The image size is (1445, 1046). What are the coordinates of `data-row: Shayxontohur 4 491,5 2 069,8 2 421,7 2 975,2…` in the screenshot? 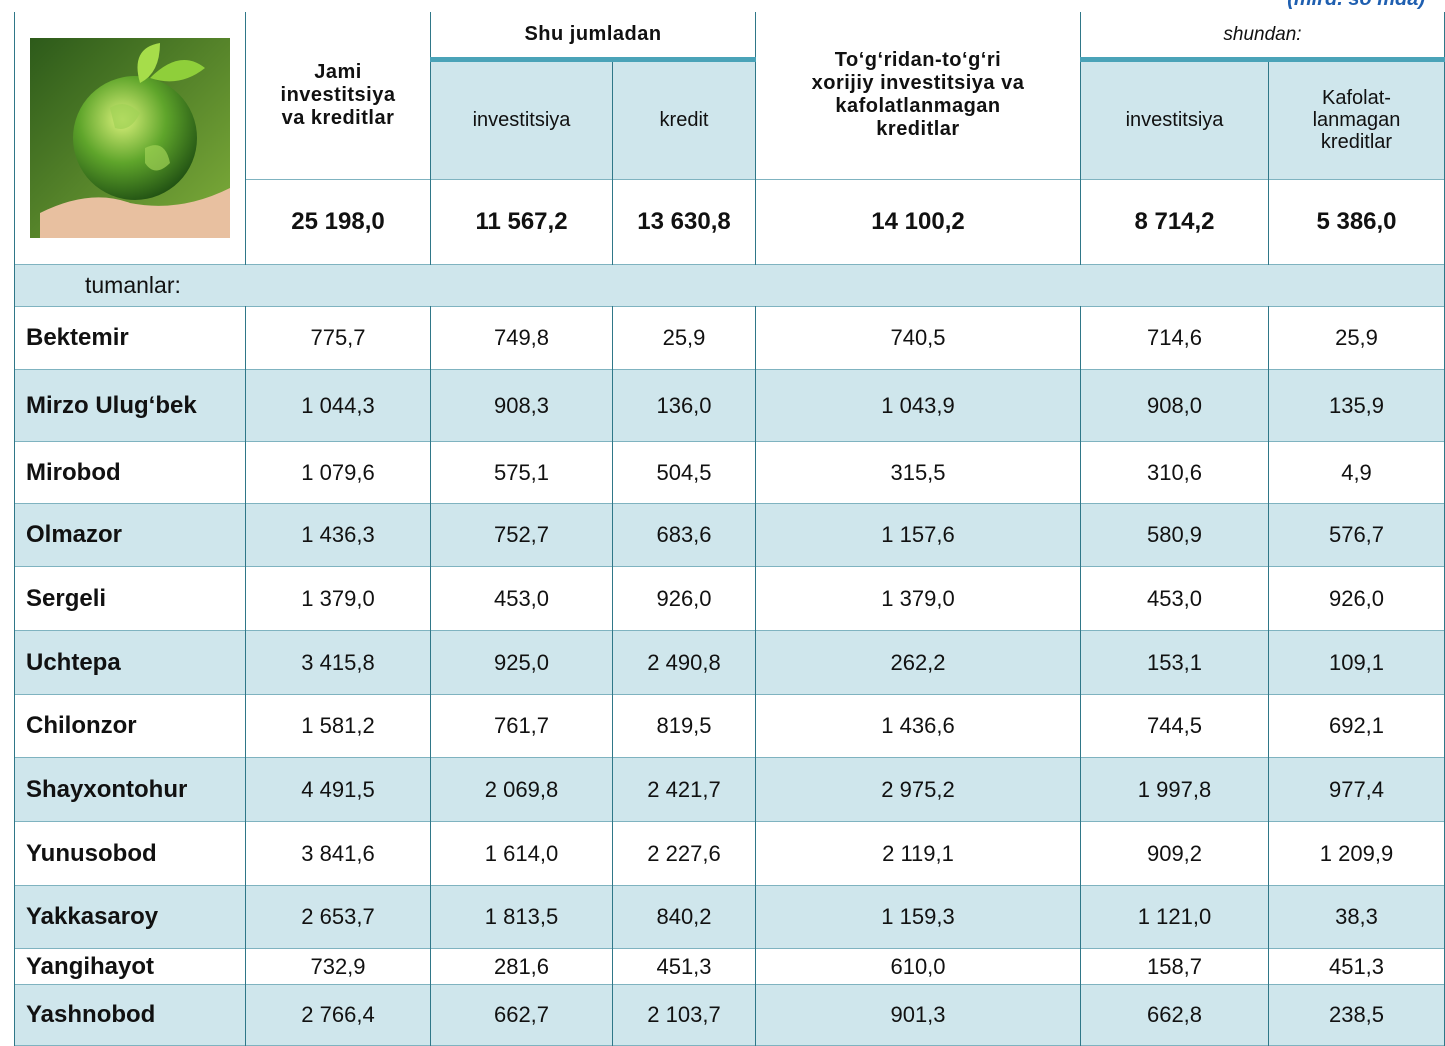 It's located at (729, 789).